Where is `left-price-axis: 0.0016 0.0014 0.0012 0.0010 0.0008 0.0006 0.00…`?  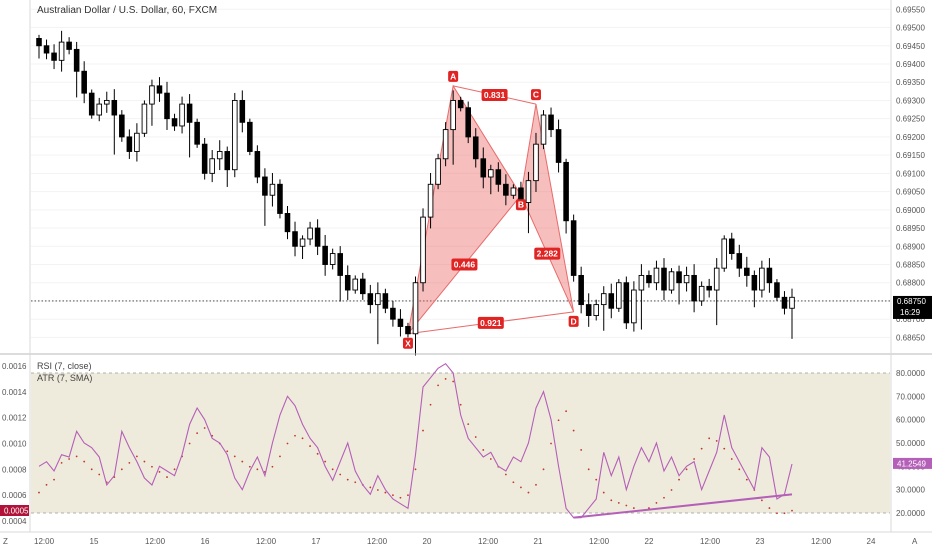
left-price-axis: 0.0016 0.0014 0.0012 0.0010 0.0008 0.0006 0.00… is located at coordinates (15, 266).